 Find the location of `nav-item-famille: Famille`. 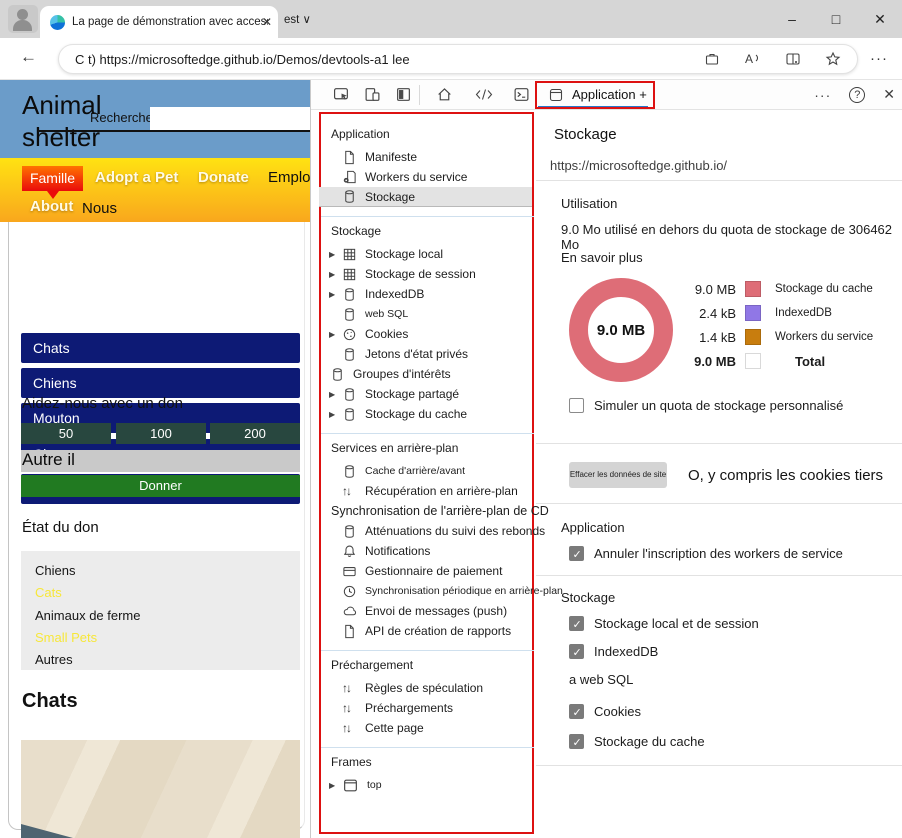

nav-item-famille: Famille is located at coordinates (52, 178).